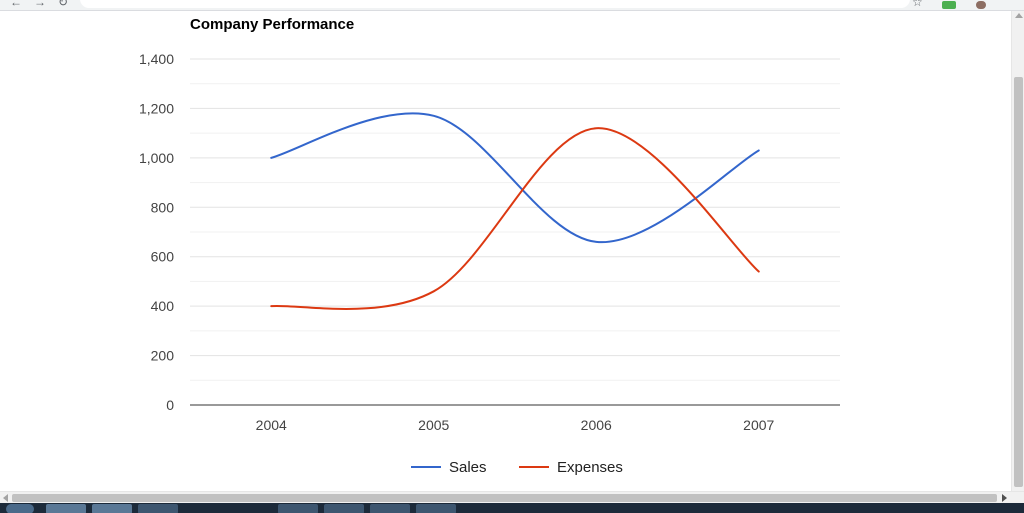 This screenshot has width=1024, height=513. Describe the element at coordinates (163, 356) in the screenshot. I see `y-tick-label: 200` at that location.